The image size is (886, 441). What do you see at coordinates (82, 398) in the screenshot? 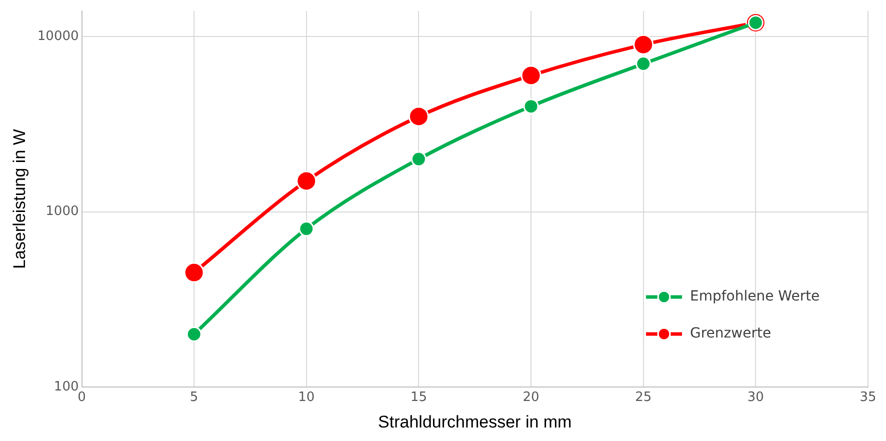
I see `x-tick-label: 0` at bounding box center [82, 398].